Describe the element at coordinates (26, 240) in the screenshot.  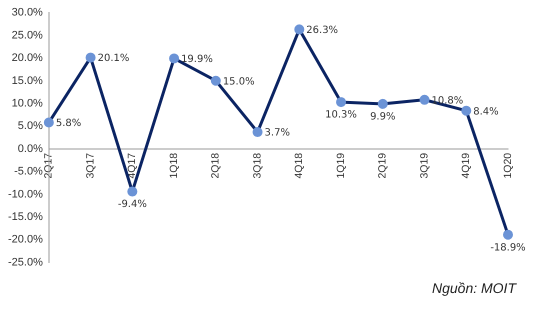
I see `y-tick-label: -20.0%` at that location.